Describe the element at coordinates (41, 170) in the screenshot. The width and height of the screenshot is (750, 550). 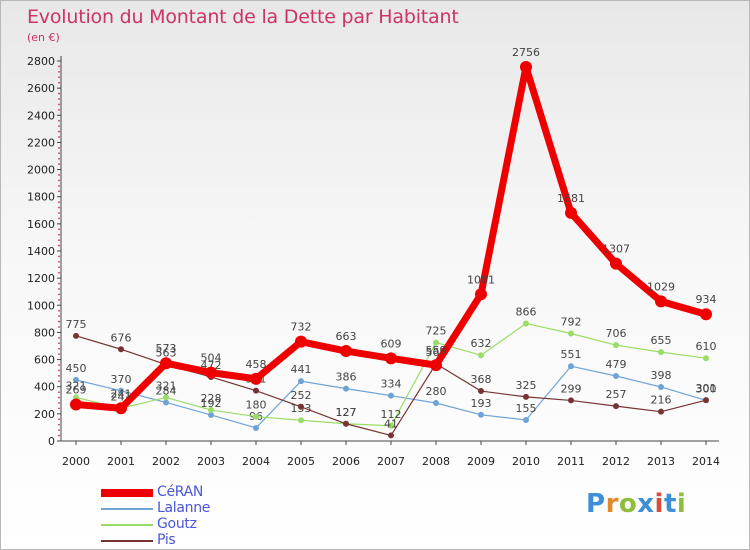
I see `y-tick-label: 2000` at that location.